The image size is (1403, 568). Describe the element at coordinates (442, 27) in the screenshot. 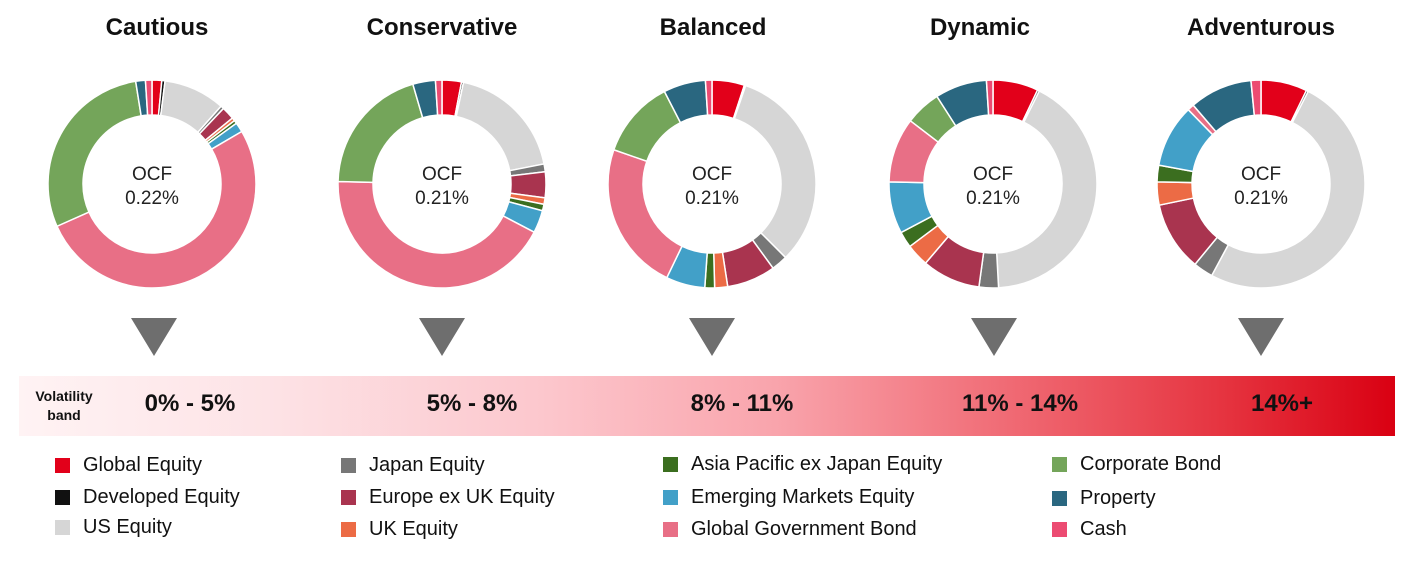

I see `chart-title-conservative: Conservative` at that location.